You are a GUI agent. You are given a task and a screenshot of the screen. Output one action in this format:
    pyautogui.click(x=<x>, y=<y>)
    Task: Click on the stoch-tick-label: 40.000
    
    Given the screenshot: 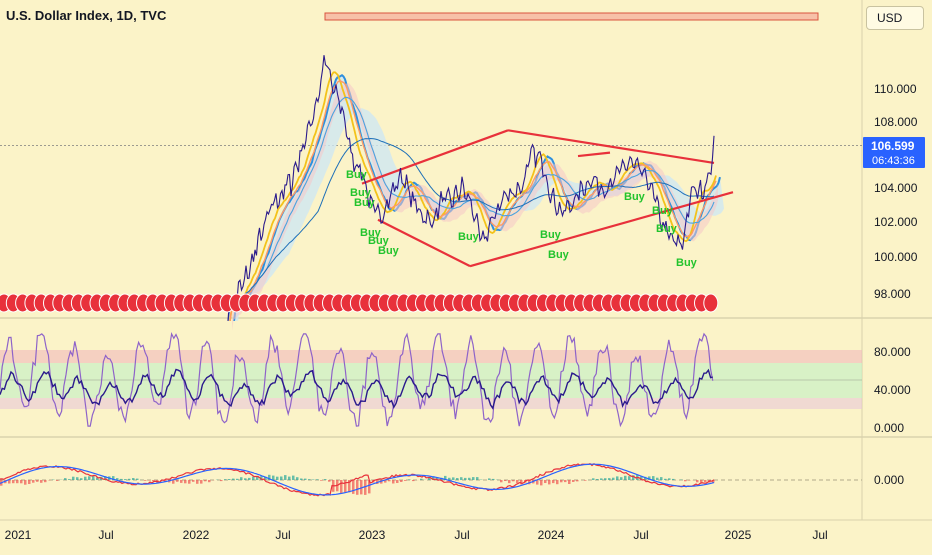 What is the action you would take?
    pyautogui.click(x=892, y=390)
    